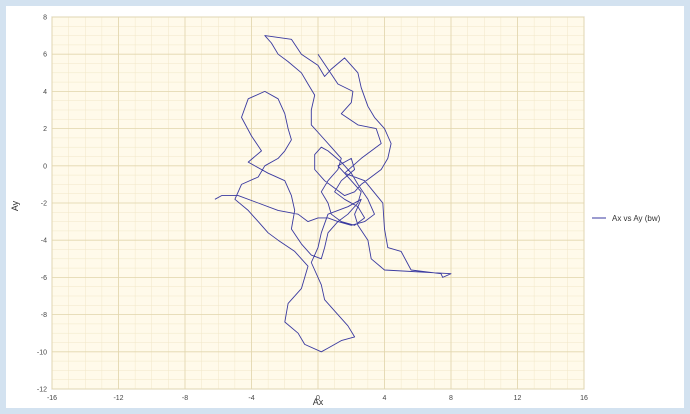 The height and width of the screenshot is (414, 690). Describe the element at coordinates (42, 352) in the screenshot. I see `y-tick-label: -10` at that location.